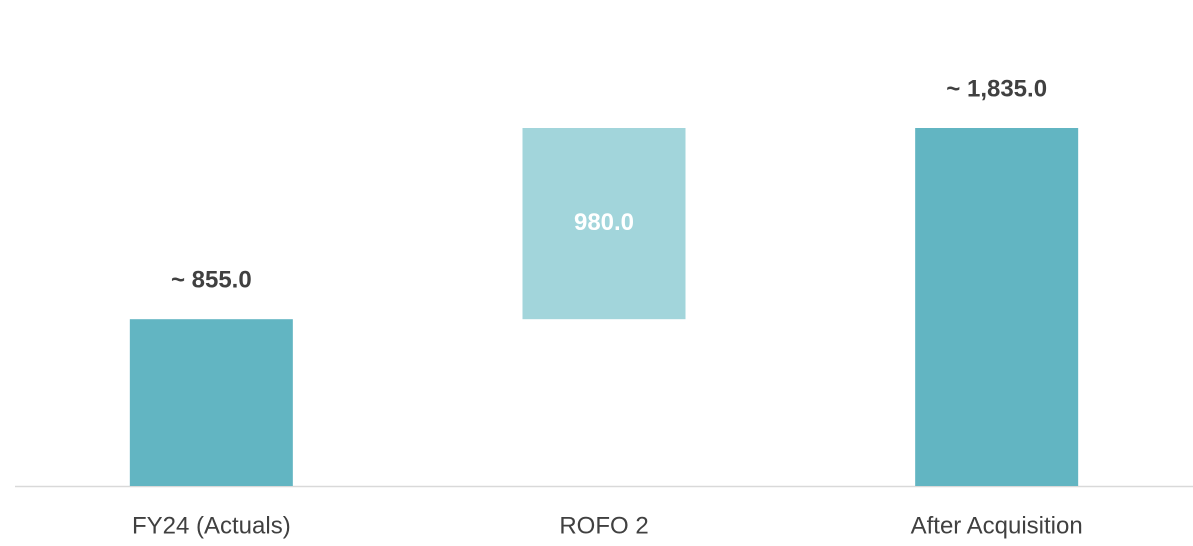 The width and height of the screenshot is (1193, 546). I want to click on x-tick-label: ROFO 2, so click(603, 525).